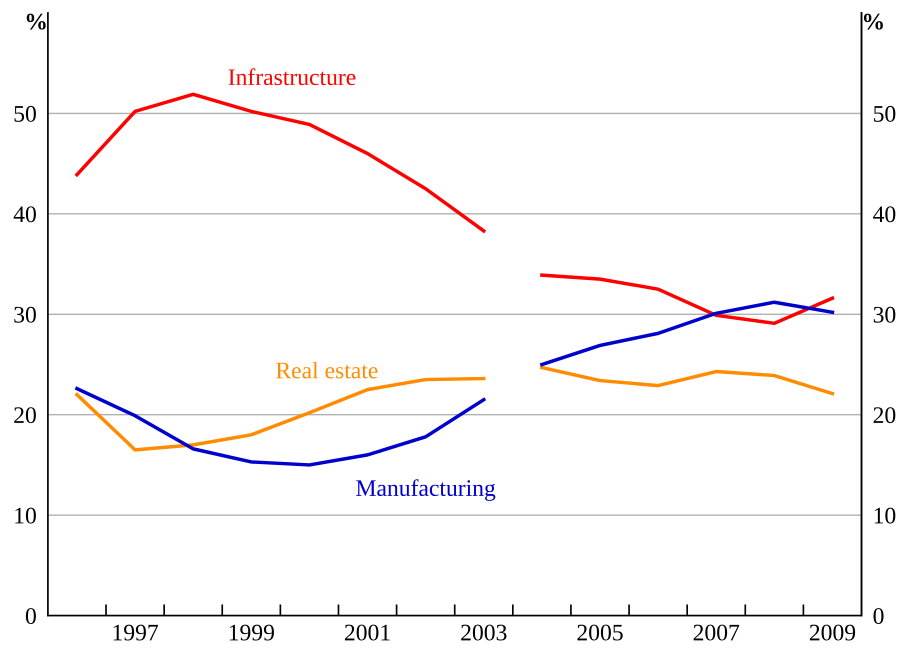  What do you see at coordinates (25, 214) in the screenshot?
I see `y-tick-label: 40` at bounding box center [25, 214].